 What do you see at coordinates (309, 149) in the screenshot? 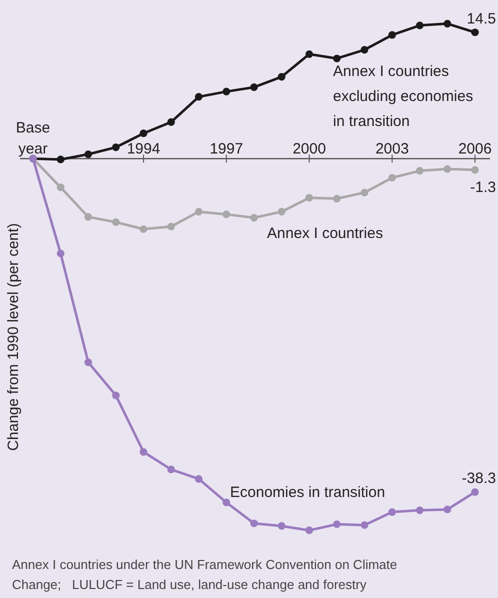
I see `x-tick-label: 2000` at bounding box center [309, 149].